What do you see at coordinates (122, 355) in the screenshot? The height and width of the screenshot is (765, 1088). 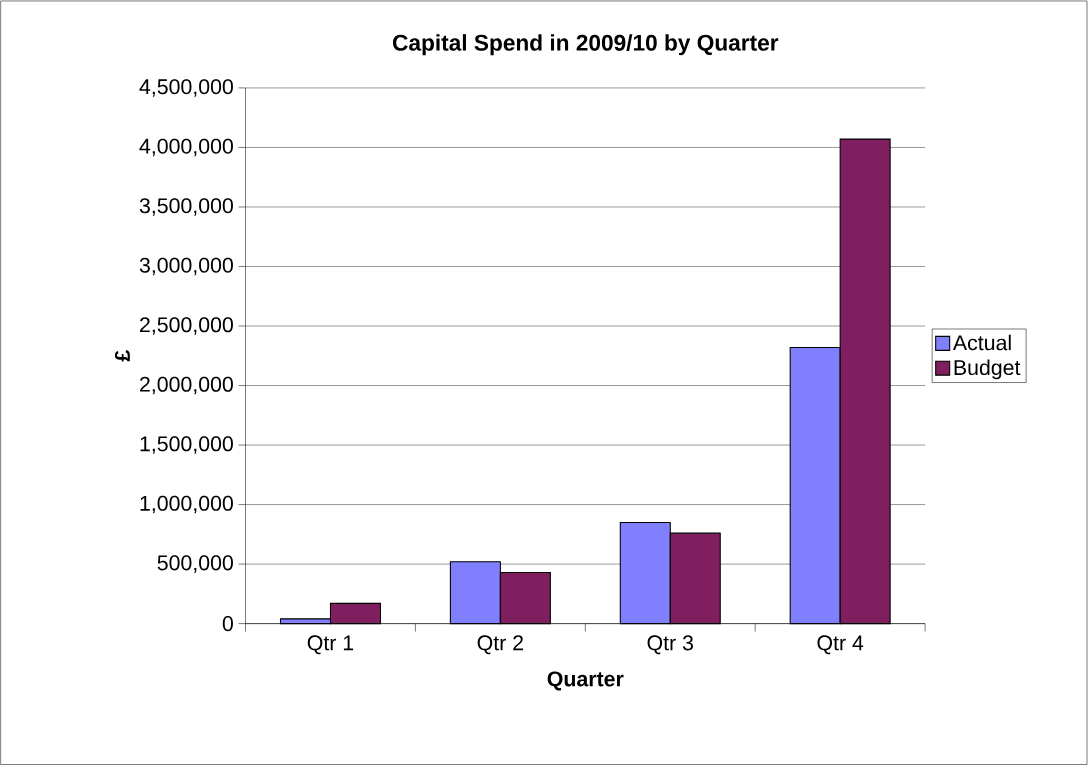 I see `y-axis-title: £` at bounding box center [122, 355].